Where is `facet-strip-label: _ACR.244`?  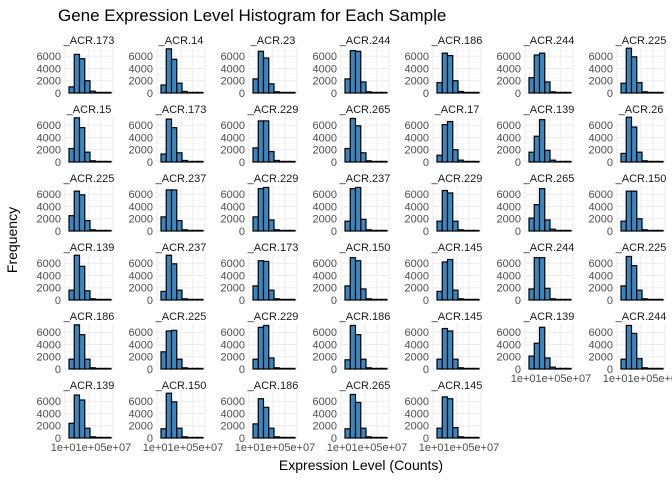 facet-strip-label: _ACR.244 is located at coordinates (365, 41).